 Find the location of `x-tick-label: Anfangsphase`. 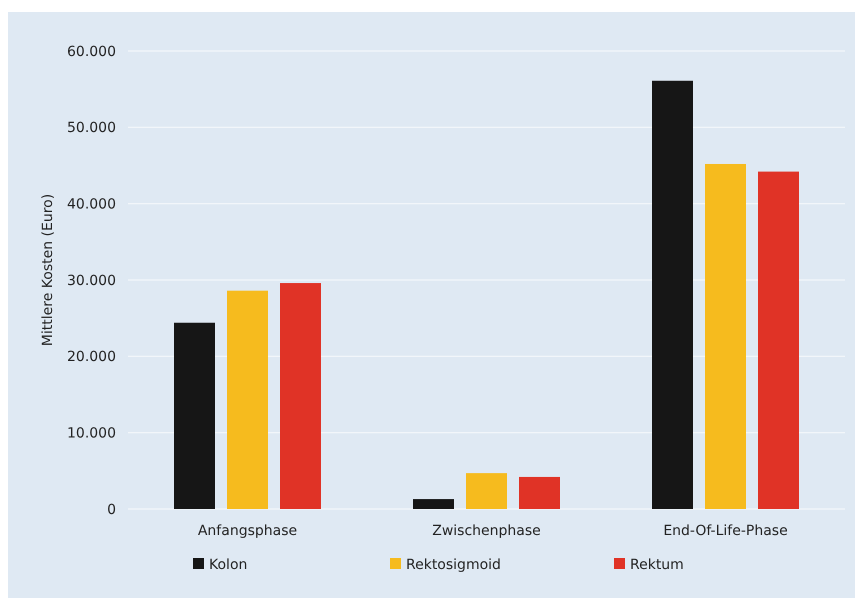

x-tick-label: Anfangsphase is located at coordinates (248, 531).